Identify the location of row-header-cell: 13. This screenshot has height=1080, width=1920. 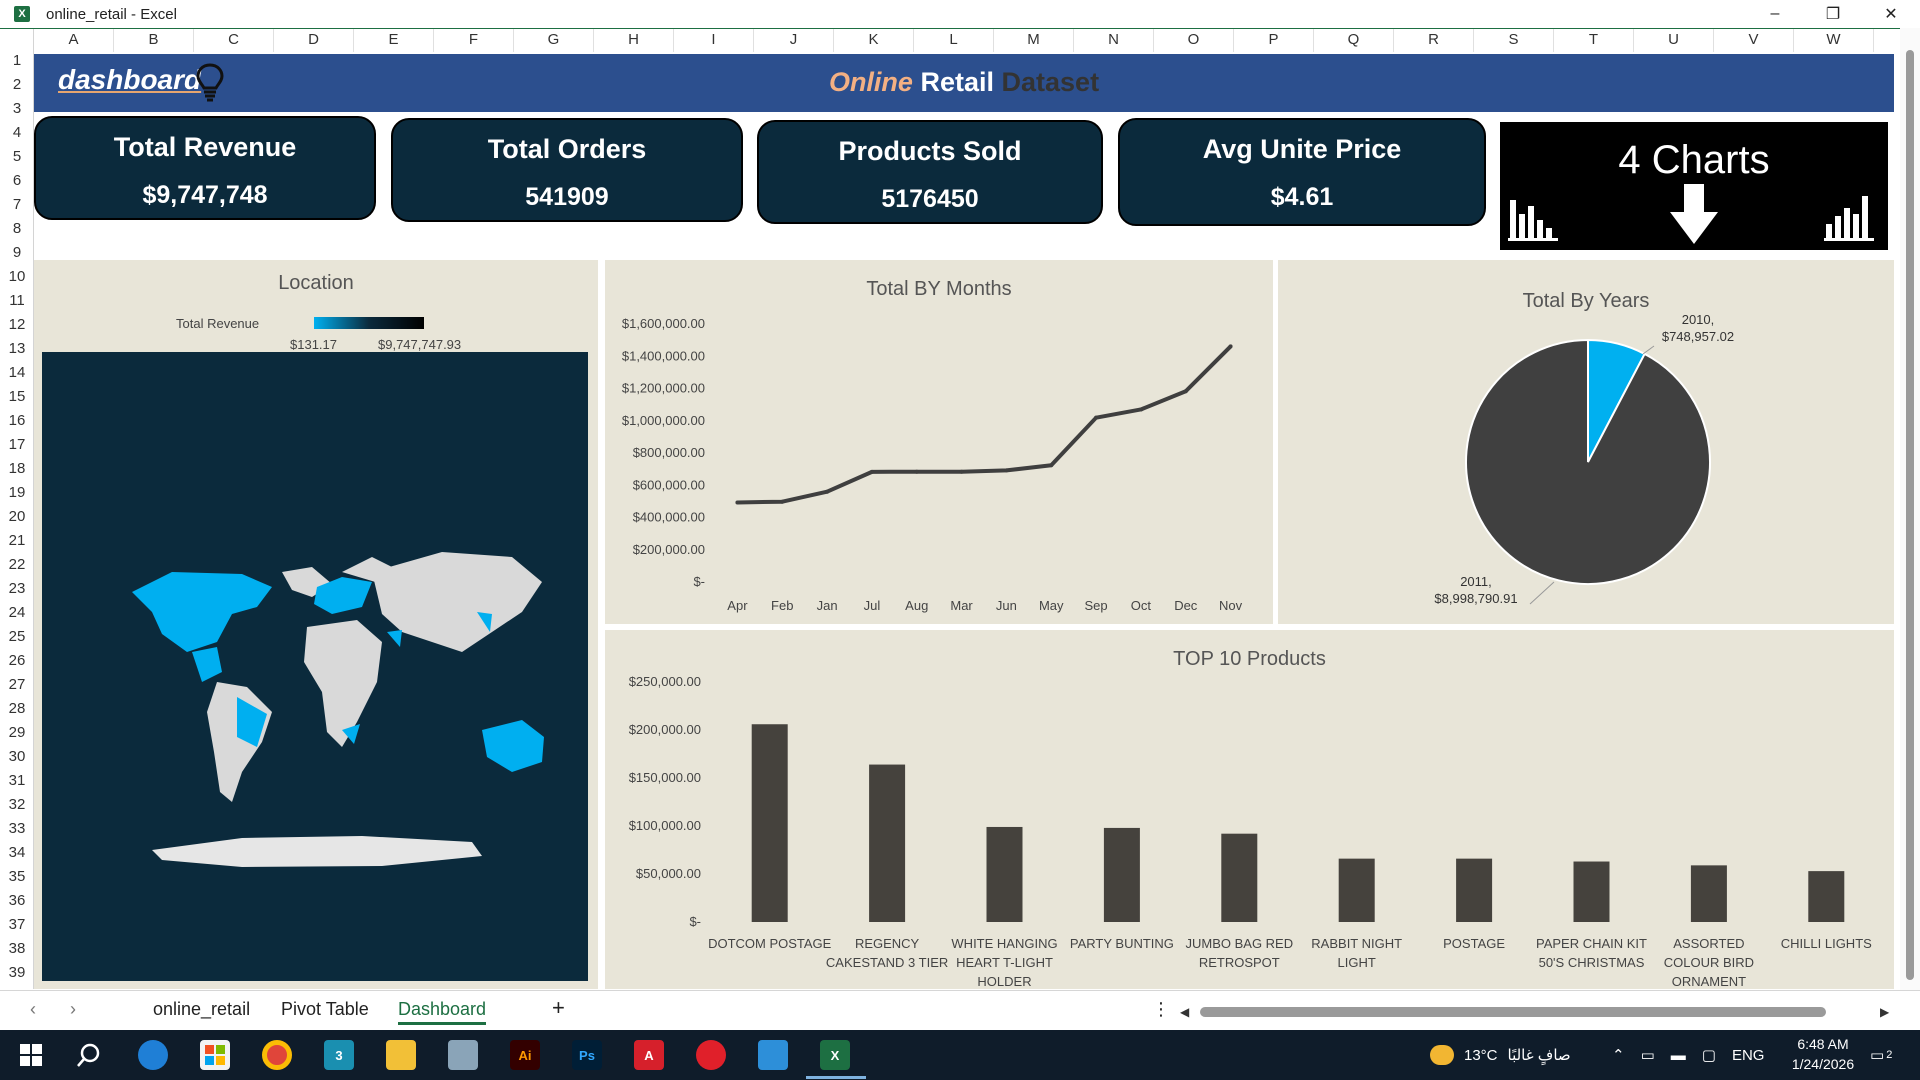
(17, 348).